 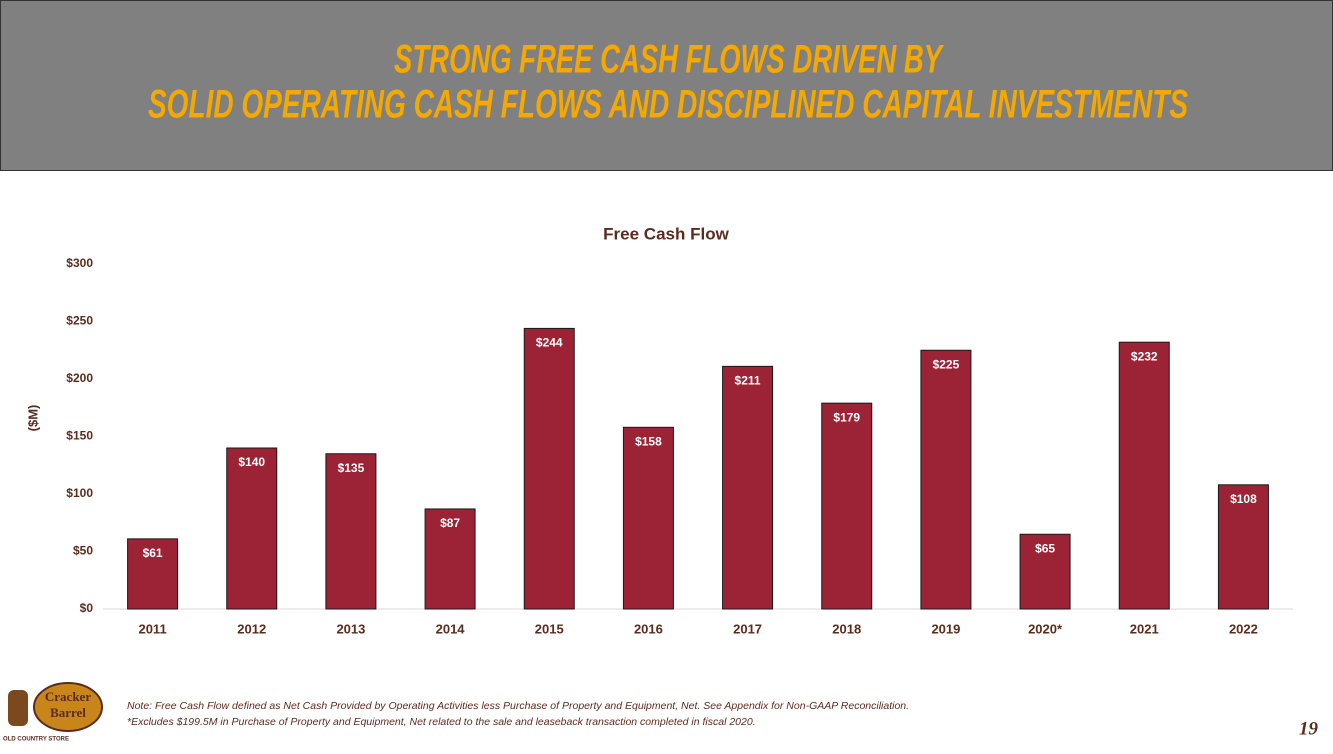 What do you see at coordinates (946, 364) in the screenshot?
I see `data-label: $225` at bounding box center [946, 364].